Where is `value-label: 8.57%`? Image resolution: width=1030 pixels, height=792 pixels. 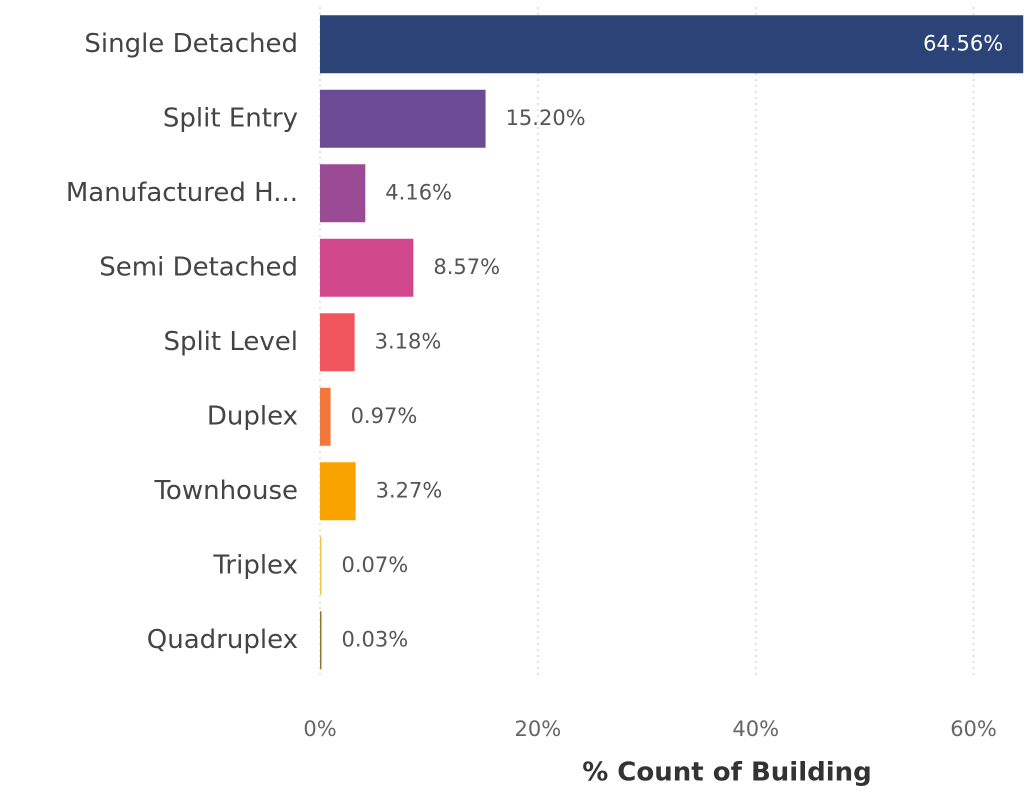 value-label: 8.57% is located at coordinates (466, 267).